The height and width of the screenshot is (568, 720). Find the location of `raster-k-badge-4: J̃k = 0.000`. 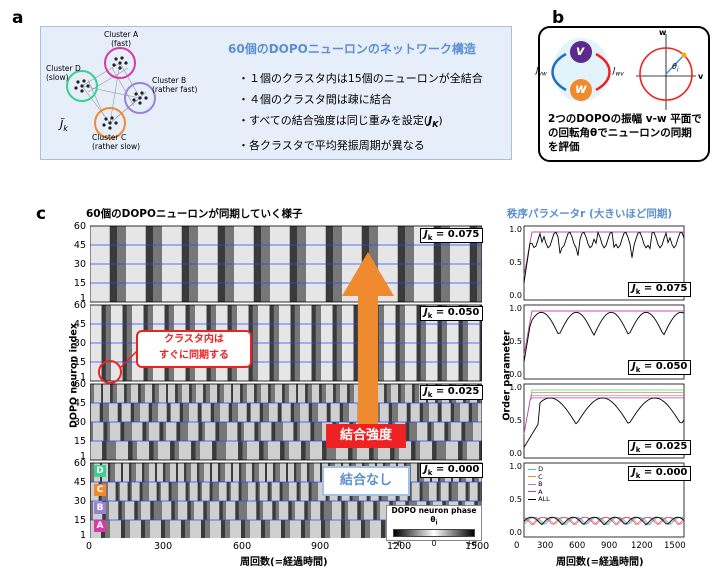

raster-k-badge-4: J̃k = 0.000 is located at coordinates (452, 470).